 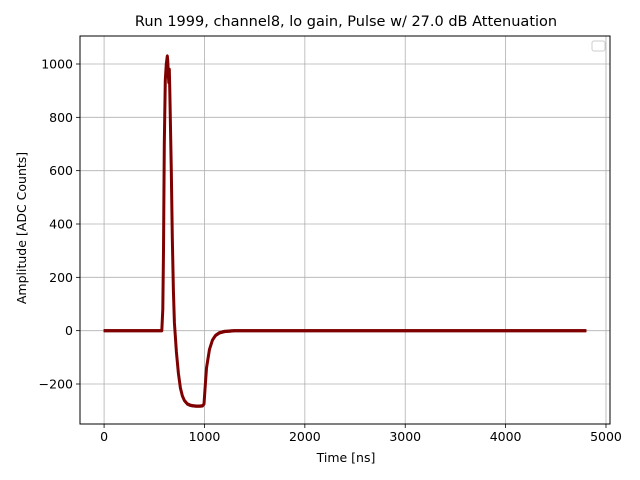 What do you see at coordinates (205, 436) in the screenshot?
I see `x-tick-label: 1000` at bounding box center [205, 436].